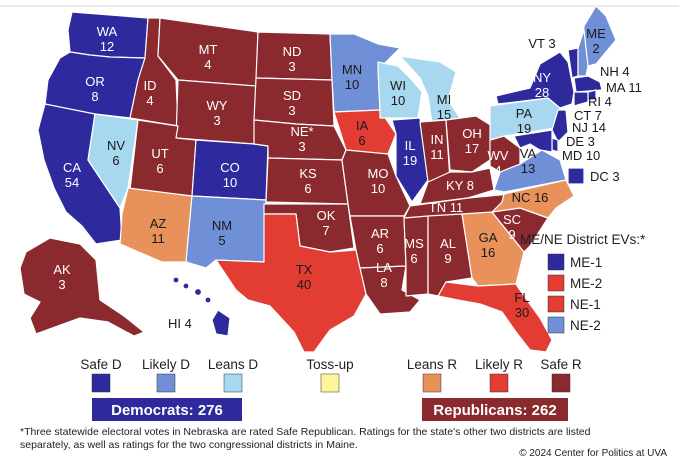 Image resolution: width=679 pixels, height=457 pixels. I want to click on label-NV: NV 6, so click(116, 153).